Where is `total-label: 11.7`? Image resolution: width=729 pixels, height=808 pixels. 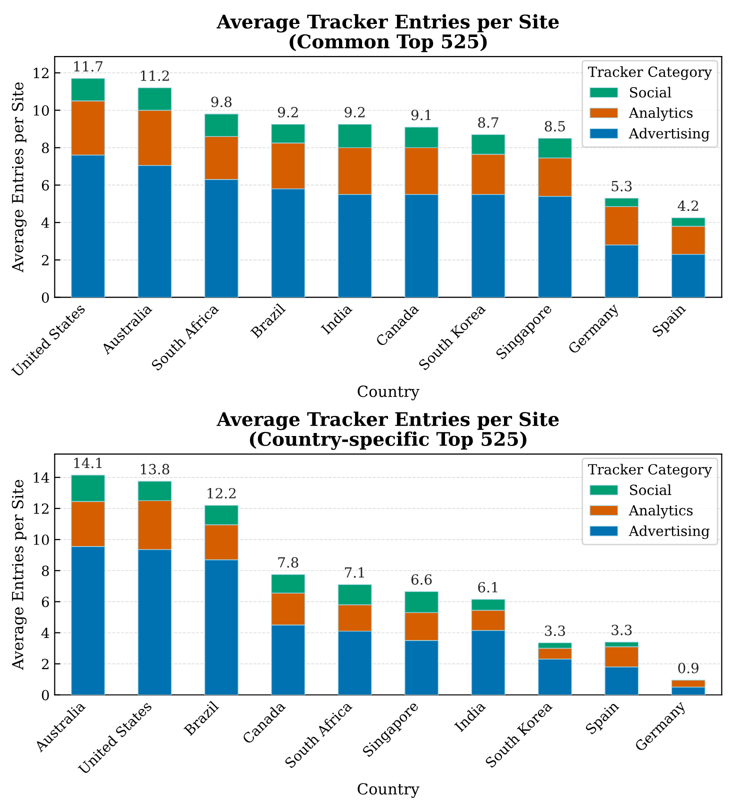
total-label: 11.7 is located at coordinates (88, 66).